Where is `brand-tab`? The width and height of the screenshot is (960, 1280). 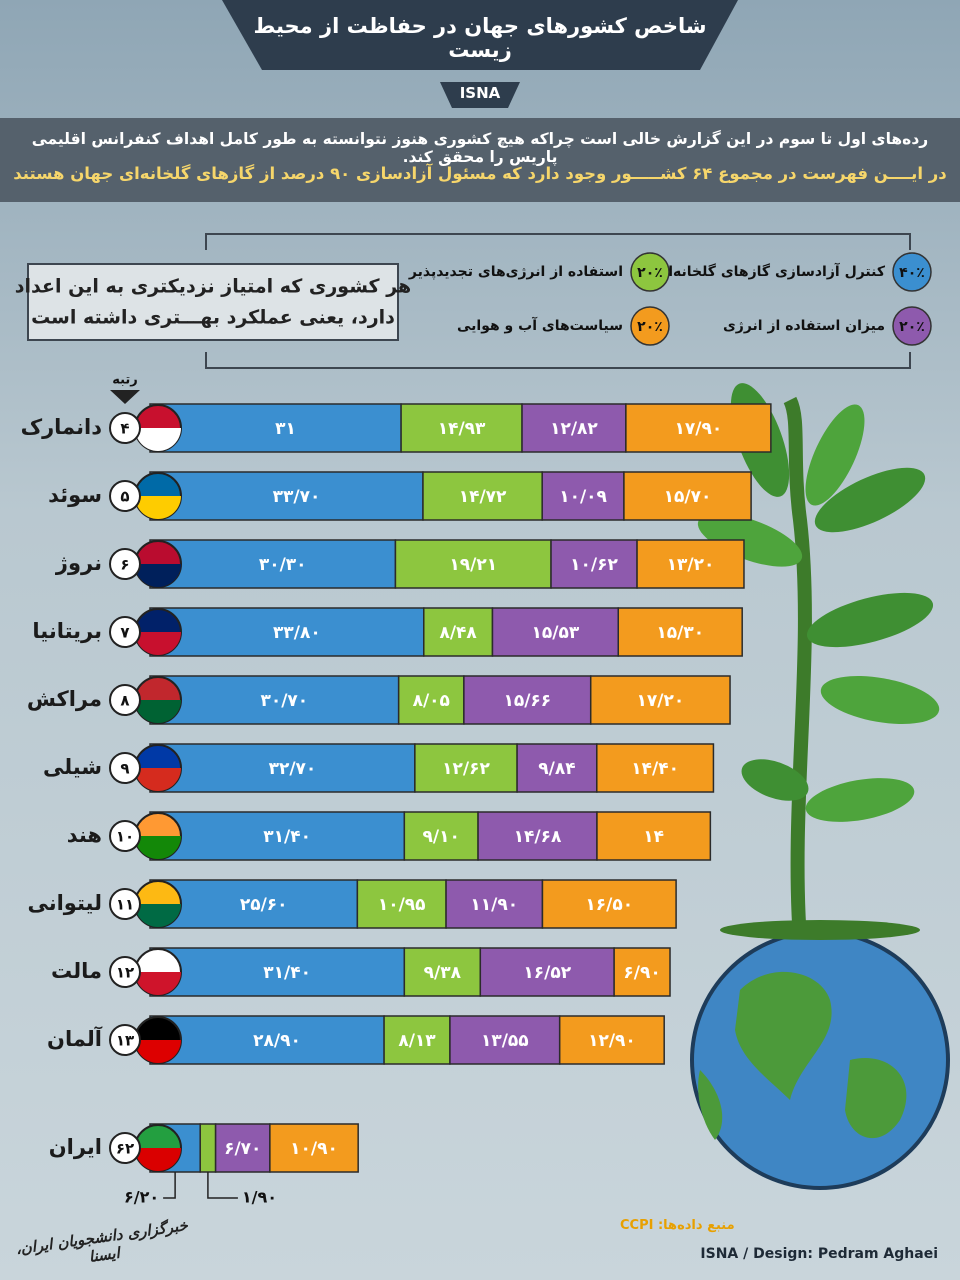 brand-tab is located at coordinates (480, 95).